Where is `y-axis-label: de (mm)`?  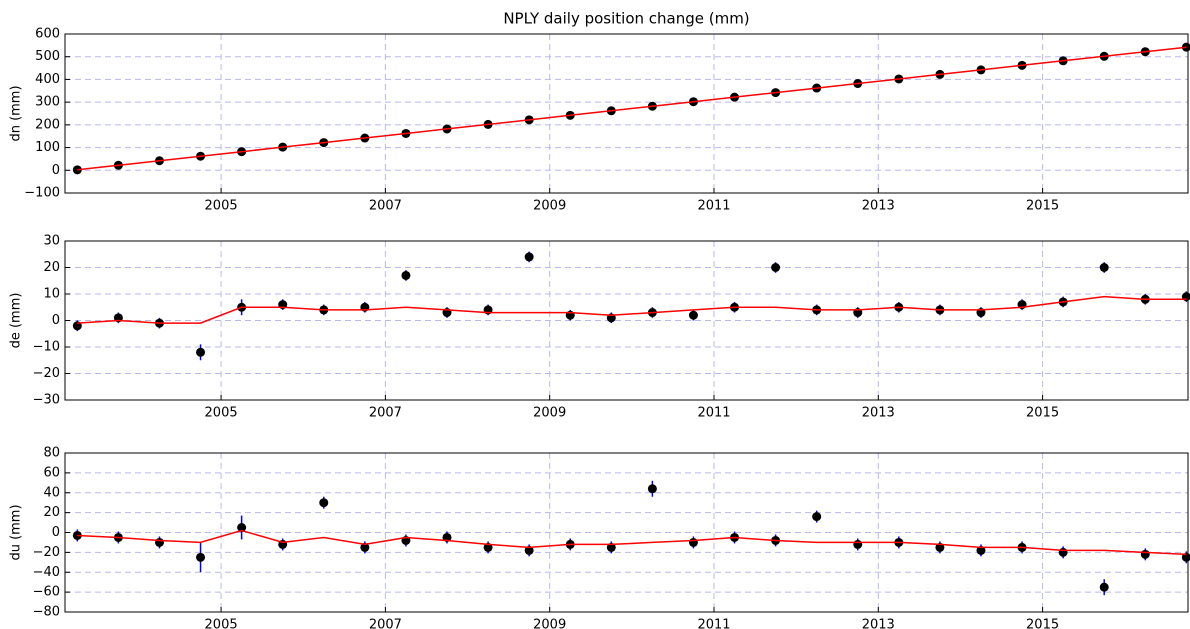 y-axis-label: de (mm) is located at coordinates (16, 321).